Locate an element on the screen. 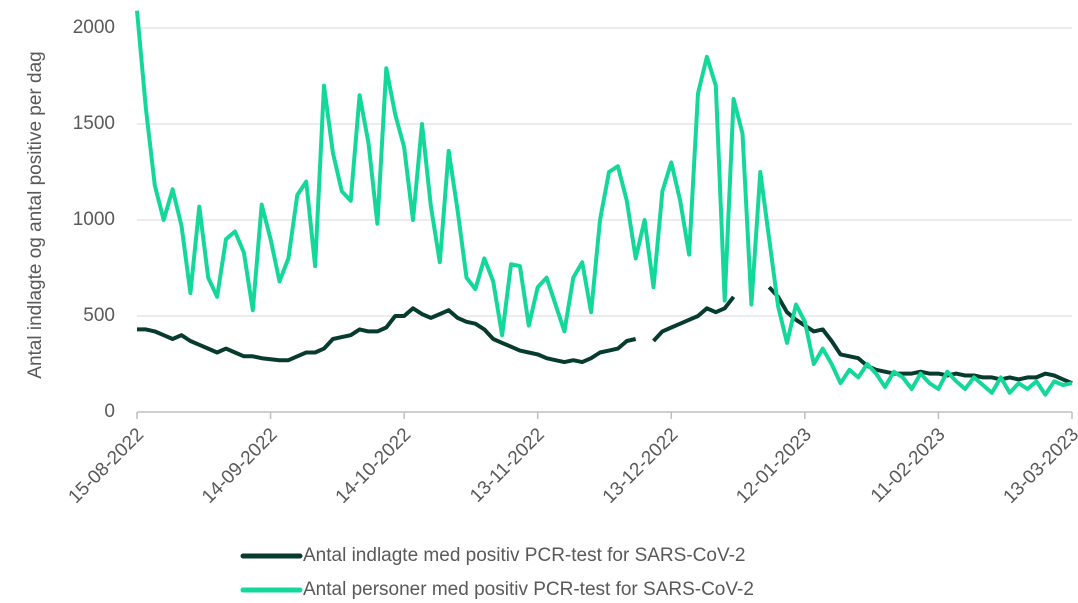 The image size is (1078, 603). y-tick-label: 500 is located at coordinates (99, 315).